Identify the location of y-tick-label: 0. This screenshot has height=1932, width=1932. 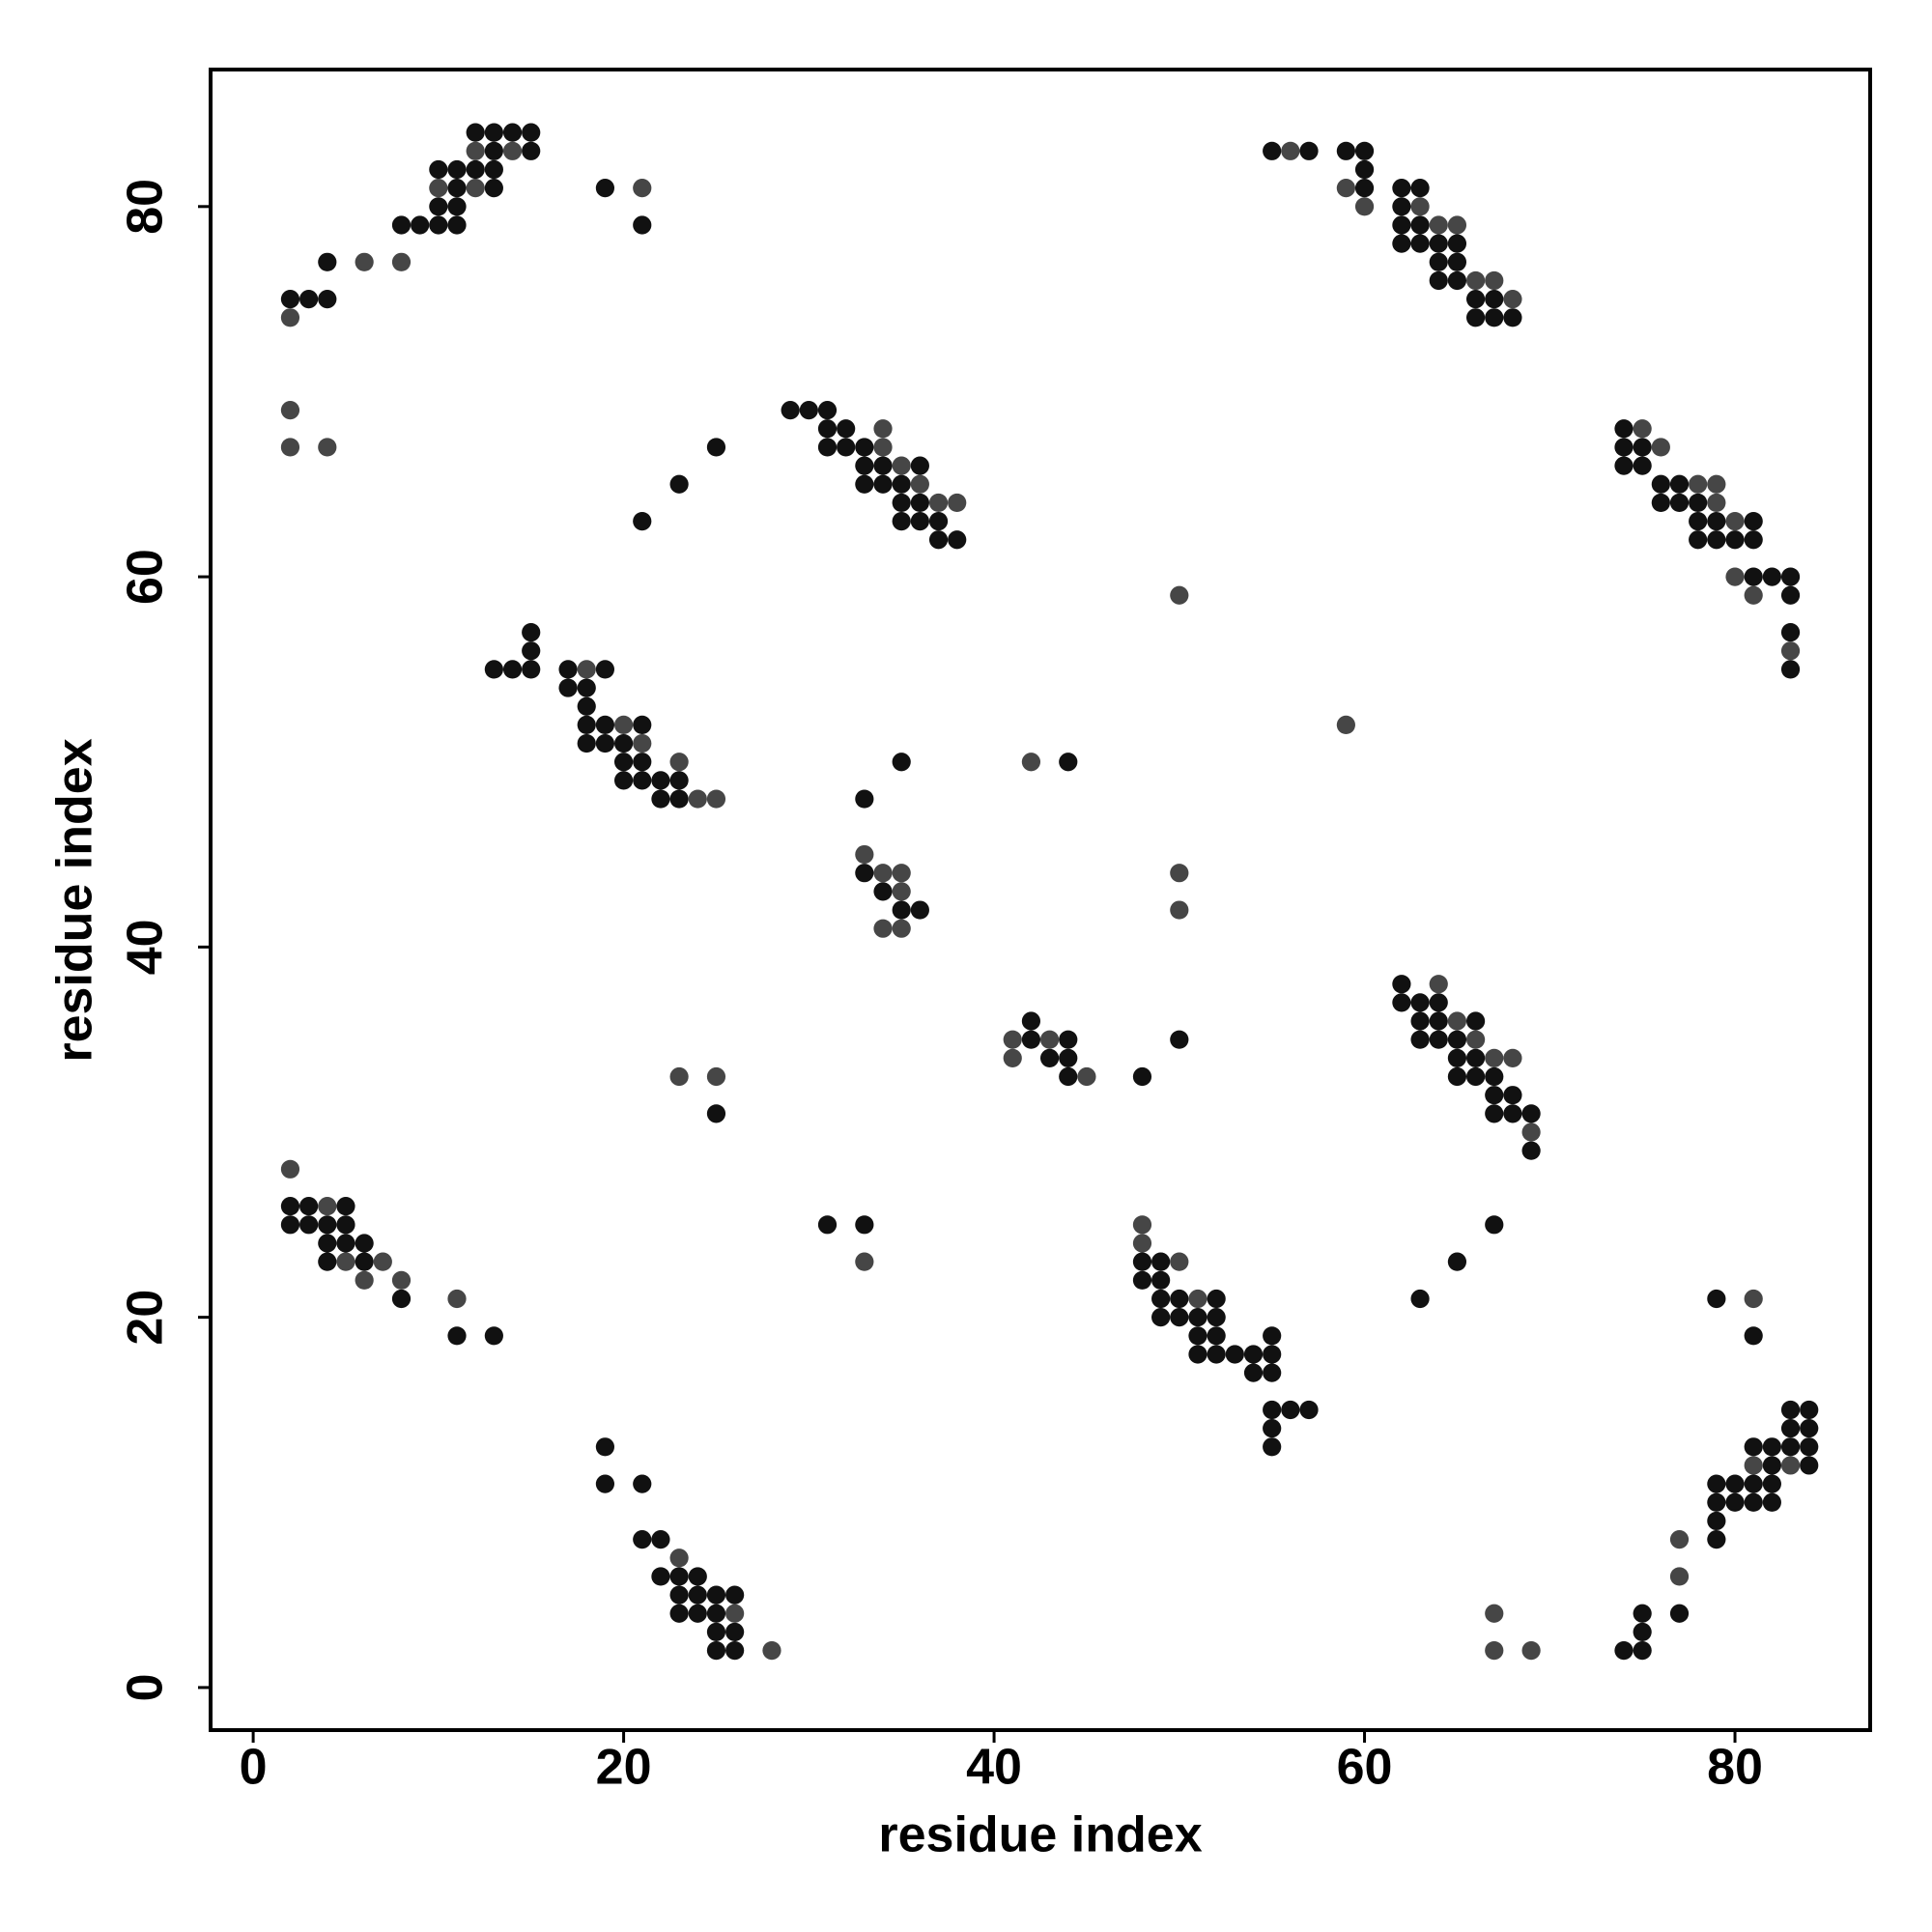
(146, 1687).